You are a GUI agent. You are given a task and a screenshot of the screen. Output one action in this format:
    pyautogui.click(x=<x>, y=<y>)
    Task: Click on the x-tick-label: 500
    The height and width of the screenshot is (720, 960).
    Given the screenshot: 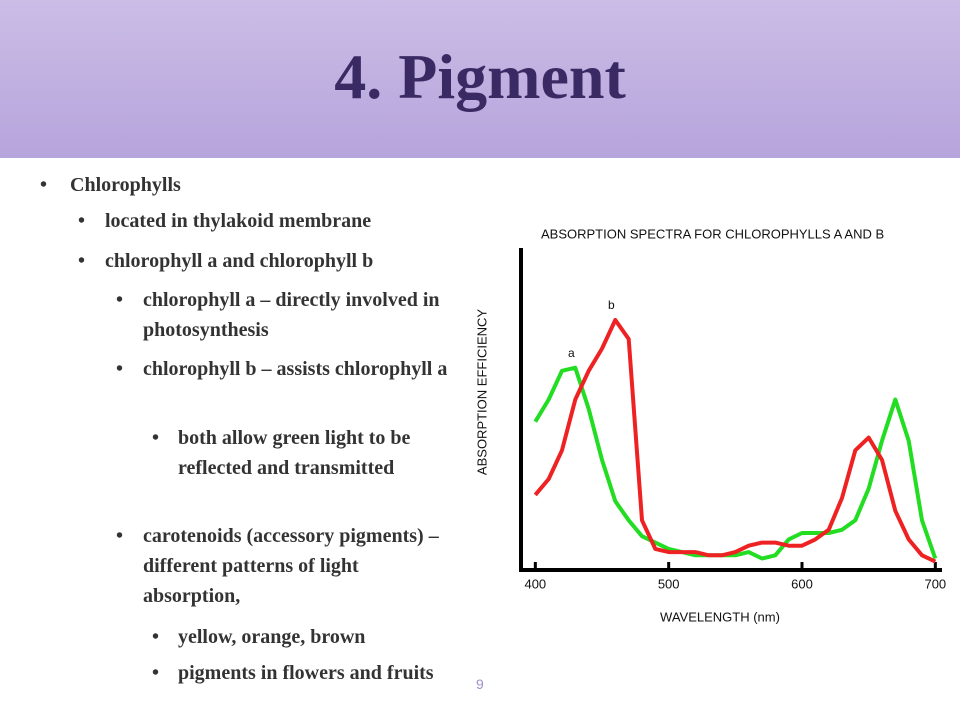 What is the action you would take?
    pyautogui.click(x=669, y=583)
    